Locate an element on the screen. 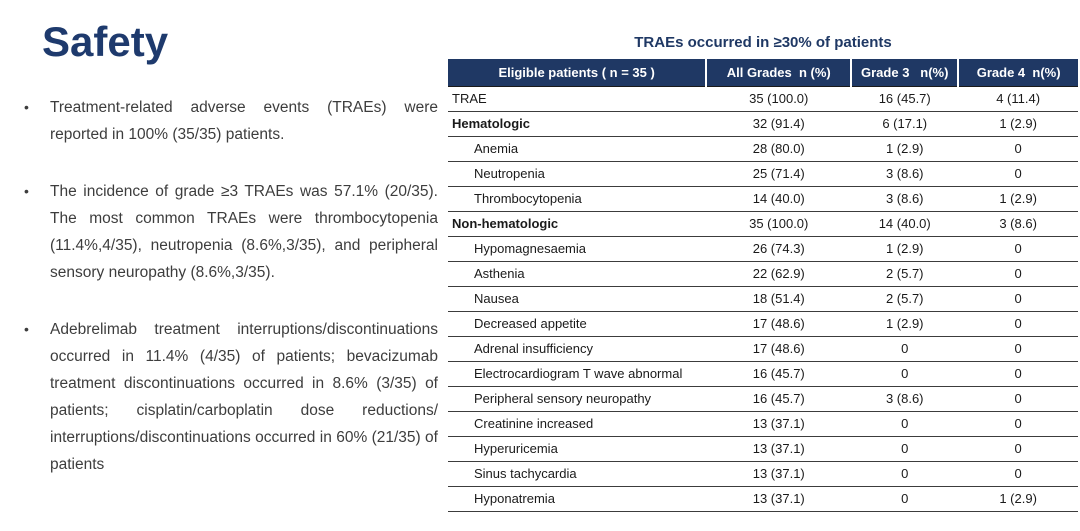  row-label: Asthenia is located at coordinates (577, 274).